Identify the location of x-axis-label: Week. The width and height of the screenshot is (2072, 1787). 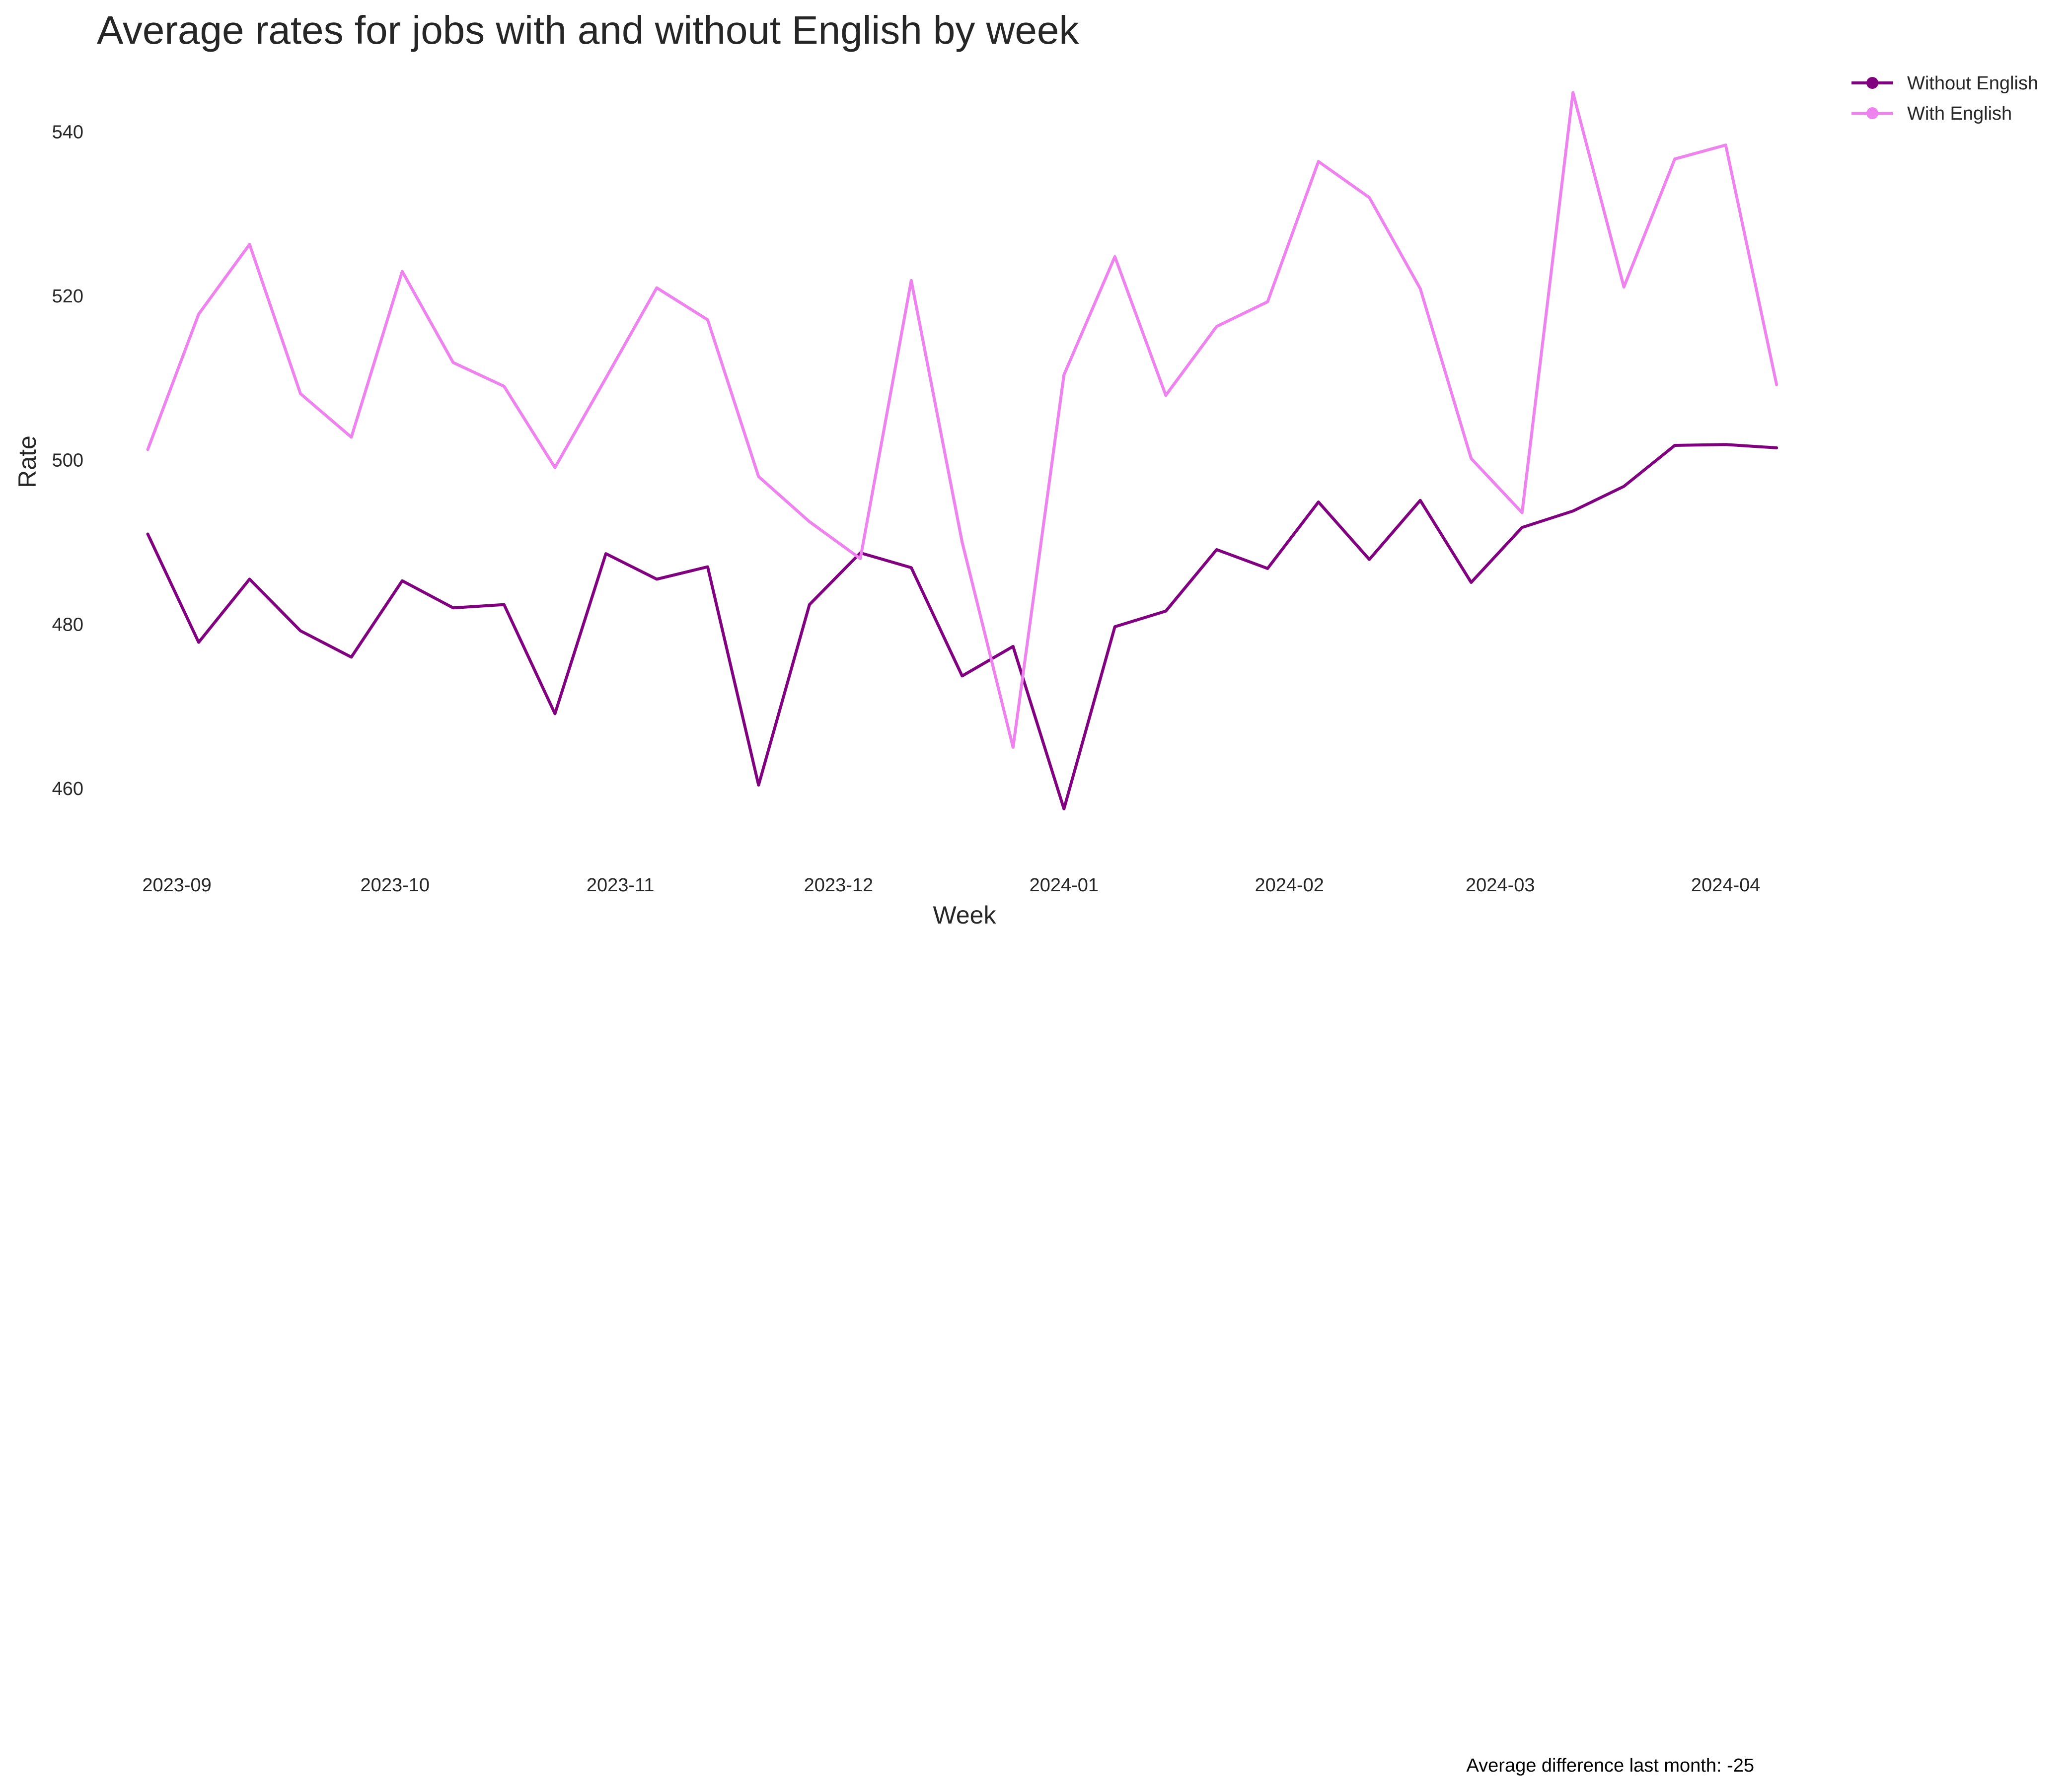
(965, 915).